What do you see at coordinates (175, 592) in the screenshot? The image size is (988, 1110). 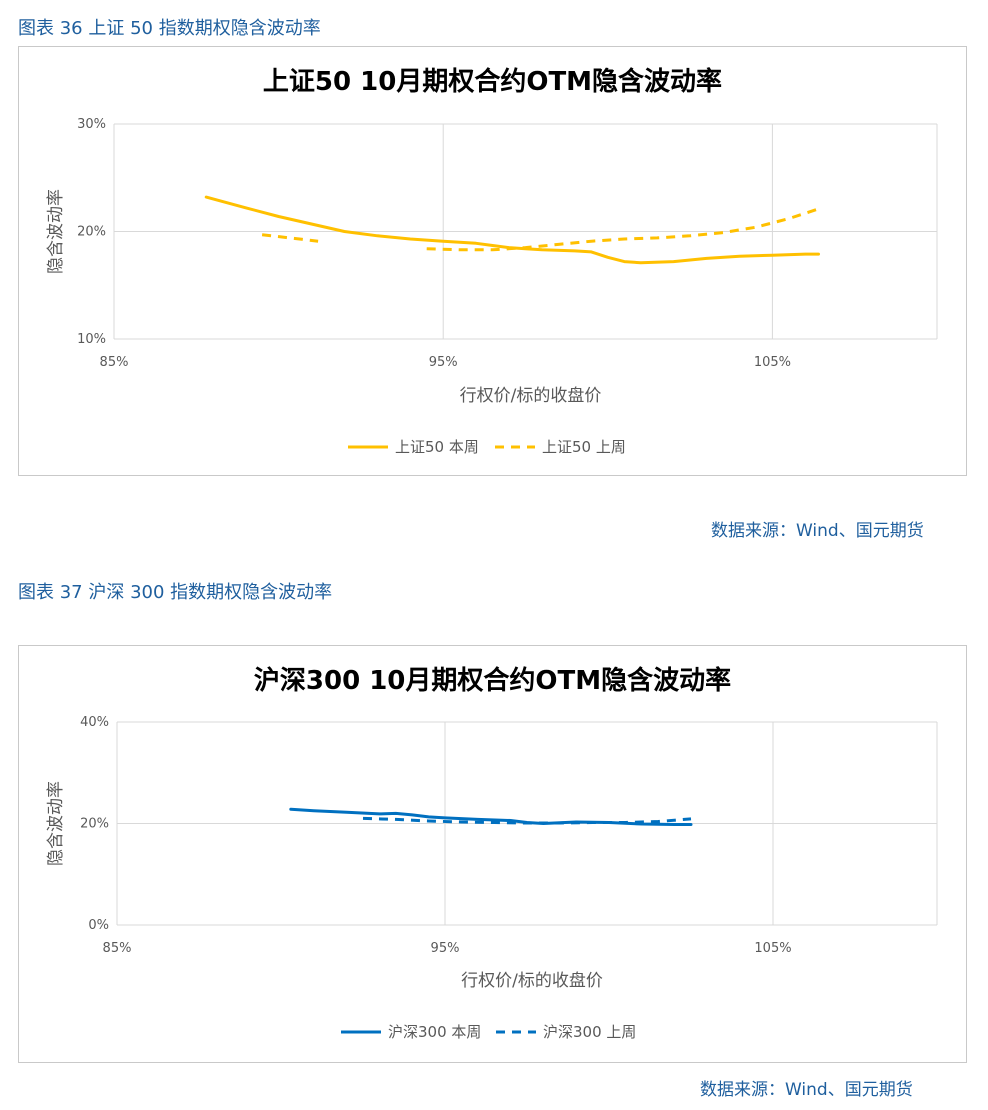 I see `figure-caption: 图表 37 沪深 300 指数期权隐含波动率` at bounding box center [175, 592].